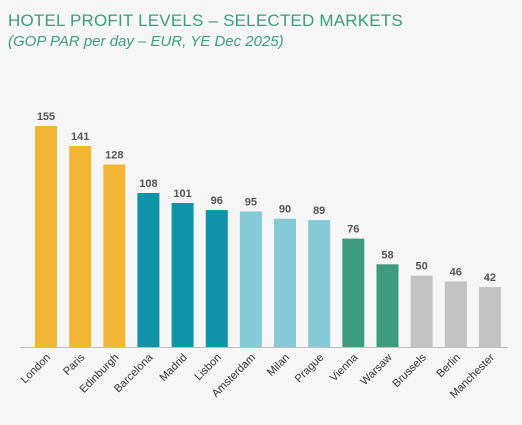 Image resolution: width=522 pixels, height=425 pixels. What do you see at coordinates (455, 314) in the screenshot?
I see `bar-berlin` at bounding box center [455, 314].